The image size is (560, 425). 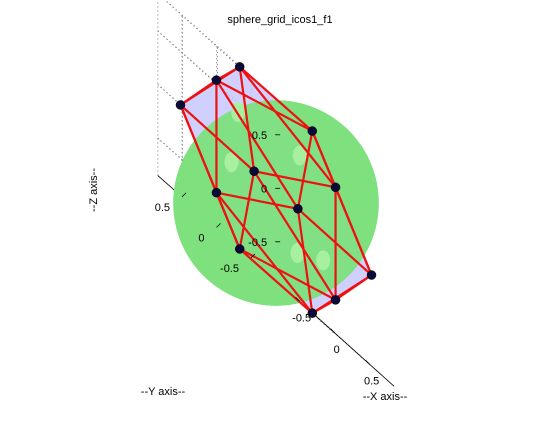 What do you see at coordinates (163, 392) in the screenshot?
I see `y-axis-label: --Y axis--` at bounding box center [163, 392].